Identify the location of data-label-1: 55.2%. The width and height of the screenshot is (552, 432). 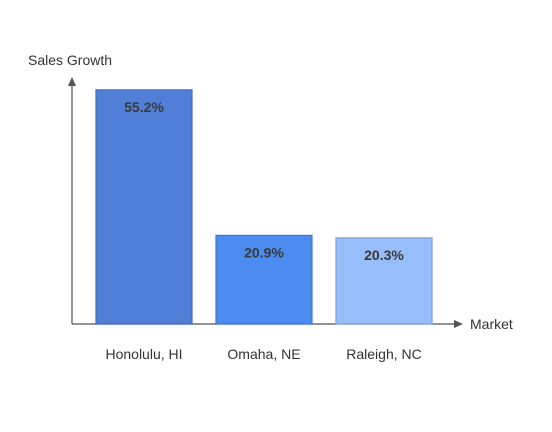
(144, 107).